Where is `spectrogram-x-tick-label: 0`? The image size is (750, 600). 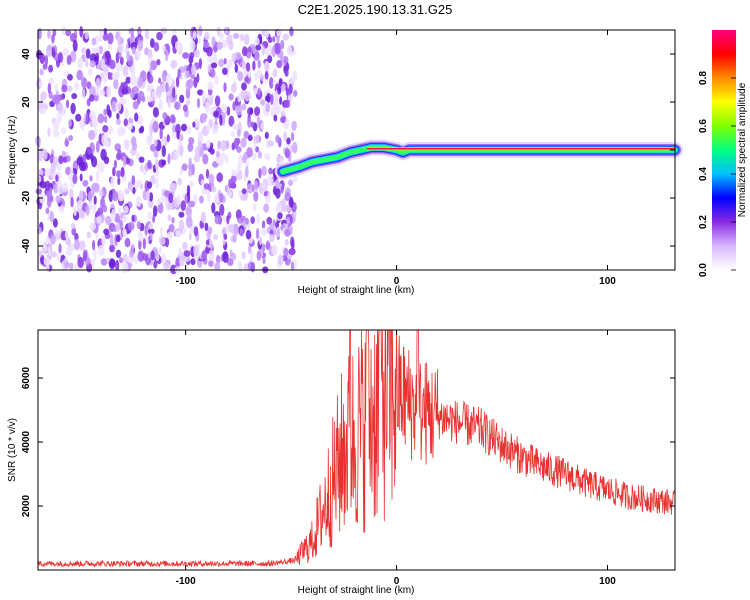 spectrogram-x-tick-label: 0 is located at coordinates (397, 281).